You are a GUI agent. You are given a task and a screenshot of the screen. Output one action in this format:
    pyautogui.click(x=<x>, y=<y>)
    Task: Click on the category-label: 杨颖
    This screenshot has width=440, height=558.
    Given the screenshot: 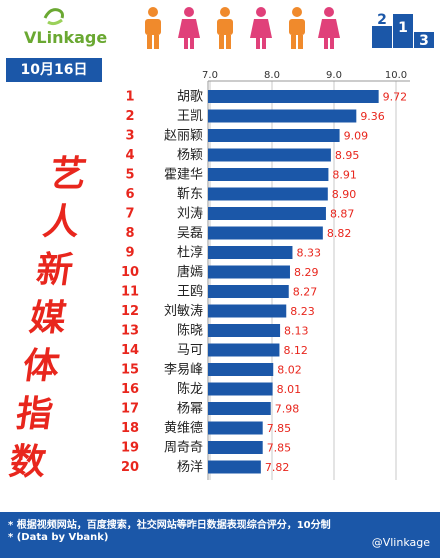 What is the action you would take?
    pyautogui.click(x=190, y=155)
    